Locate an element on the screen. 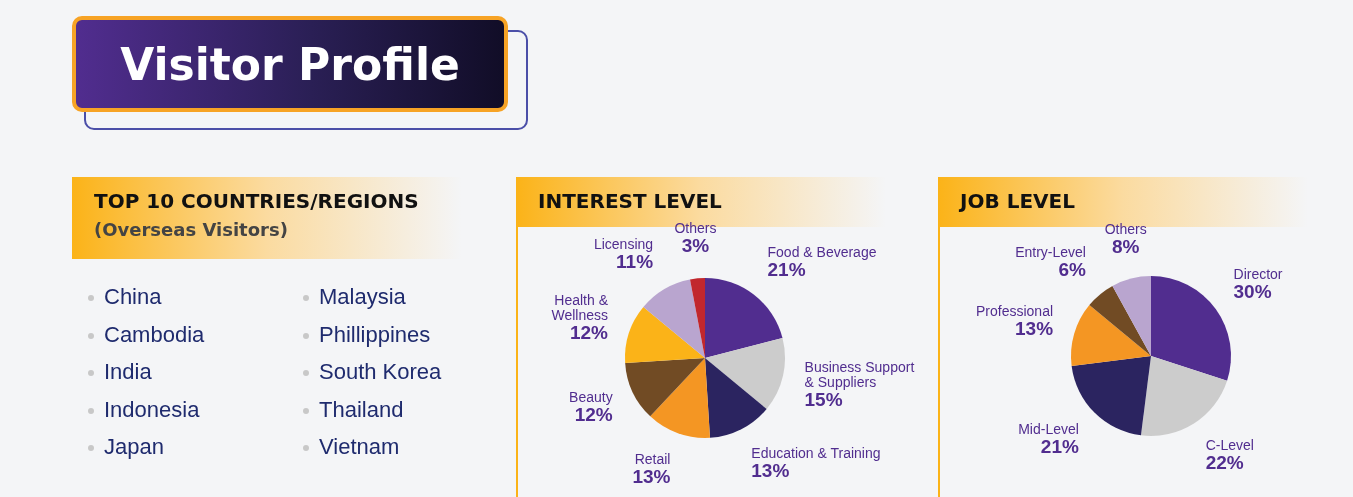  slice-label: C-Level is located at coordinates (1229, 445).